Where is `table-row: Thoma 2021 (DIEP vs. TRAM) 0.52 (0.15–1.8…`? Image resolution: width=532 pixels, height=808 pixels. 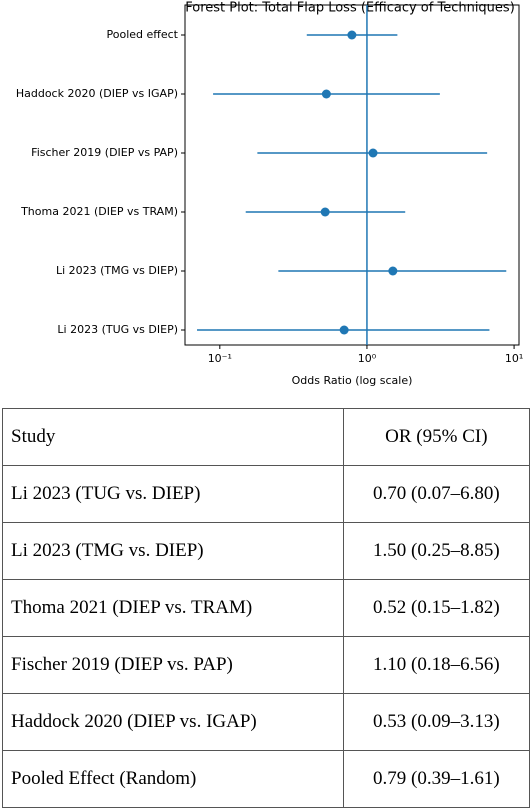 table-row: Thoma 2021 (DIEP vs. TRAM) 0.52 (0.15–1.8… is located at coordinates (266, 608).